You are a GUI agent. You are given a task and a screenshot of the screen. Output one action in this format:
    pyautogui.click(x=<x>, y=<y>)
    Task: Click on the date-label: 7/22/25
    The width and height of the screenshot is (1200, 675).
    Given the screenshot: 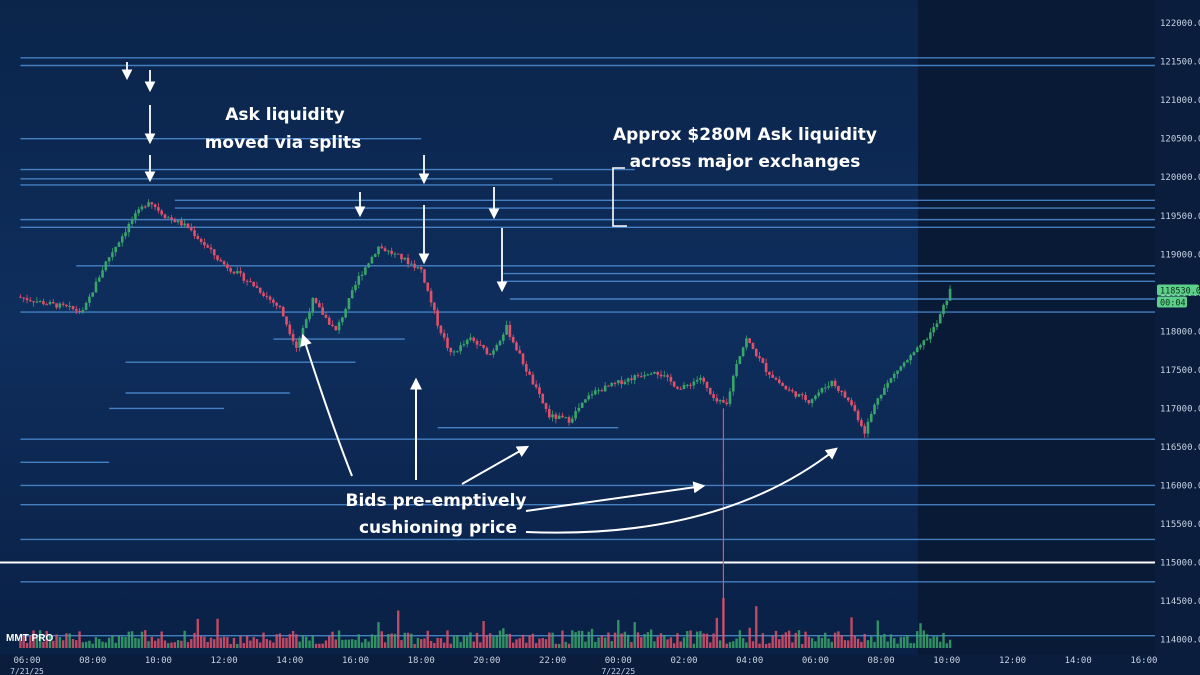 What is the action you would take?
    pyautogui.click(x=618, y=671)
    